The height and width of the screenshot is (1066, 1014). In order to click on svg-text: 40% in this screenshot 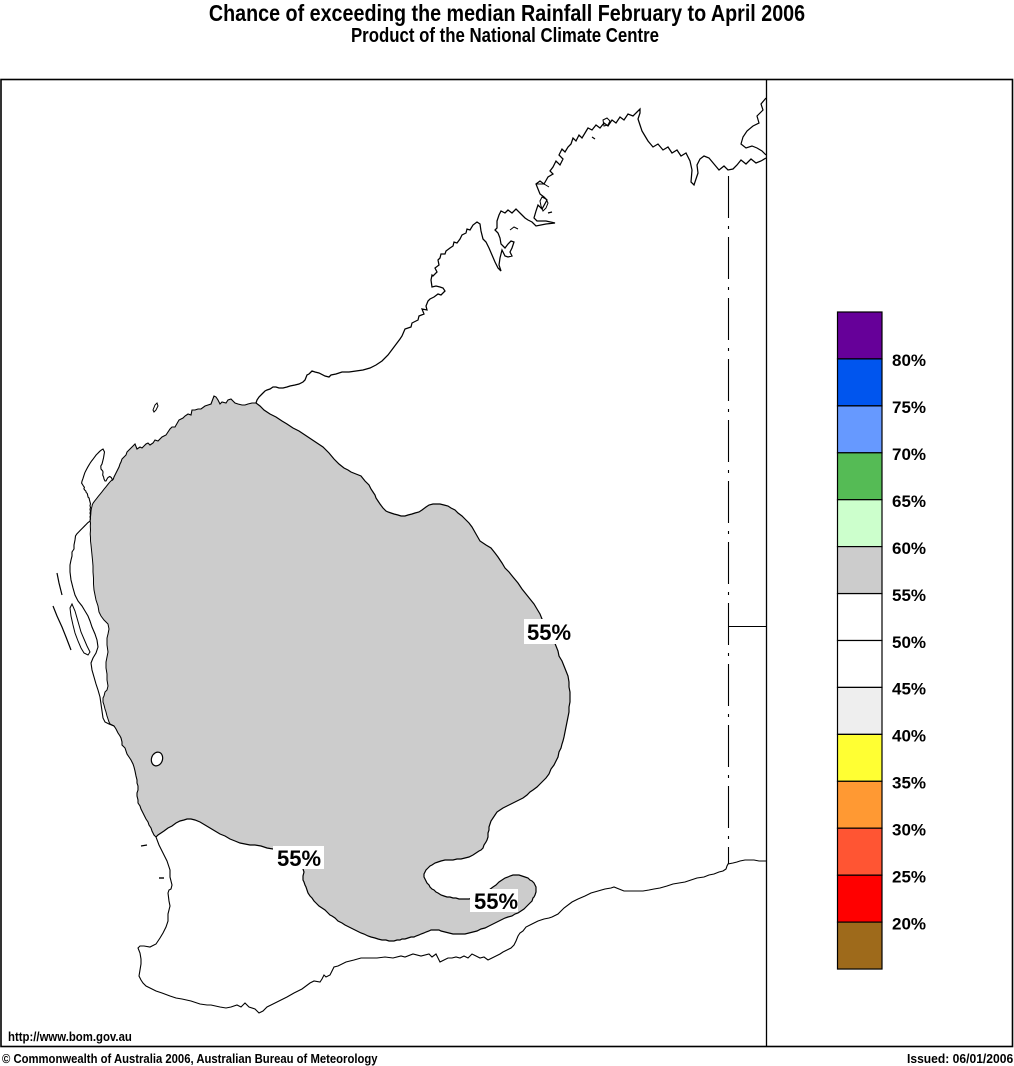, I will do `click(909, 736)`.